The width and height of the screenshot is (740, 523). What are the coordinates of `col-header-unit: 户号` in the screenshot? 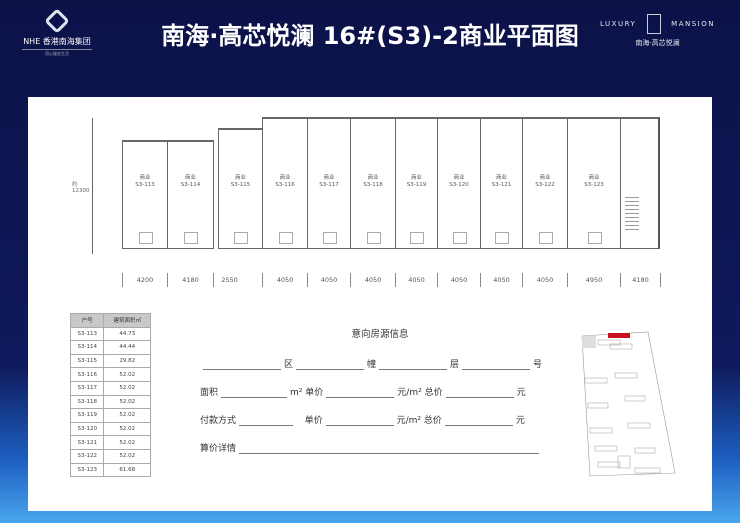 It's located at (87, 320).